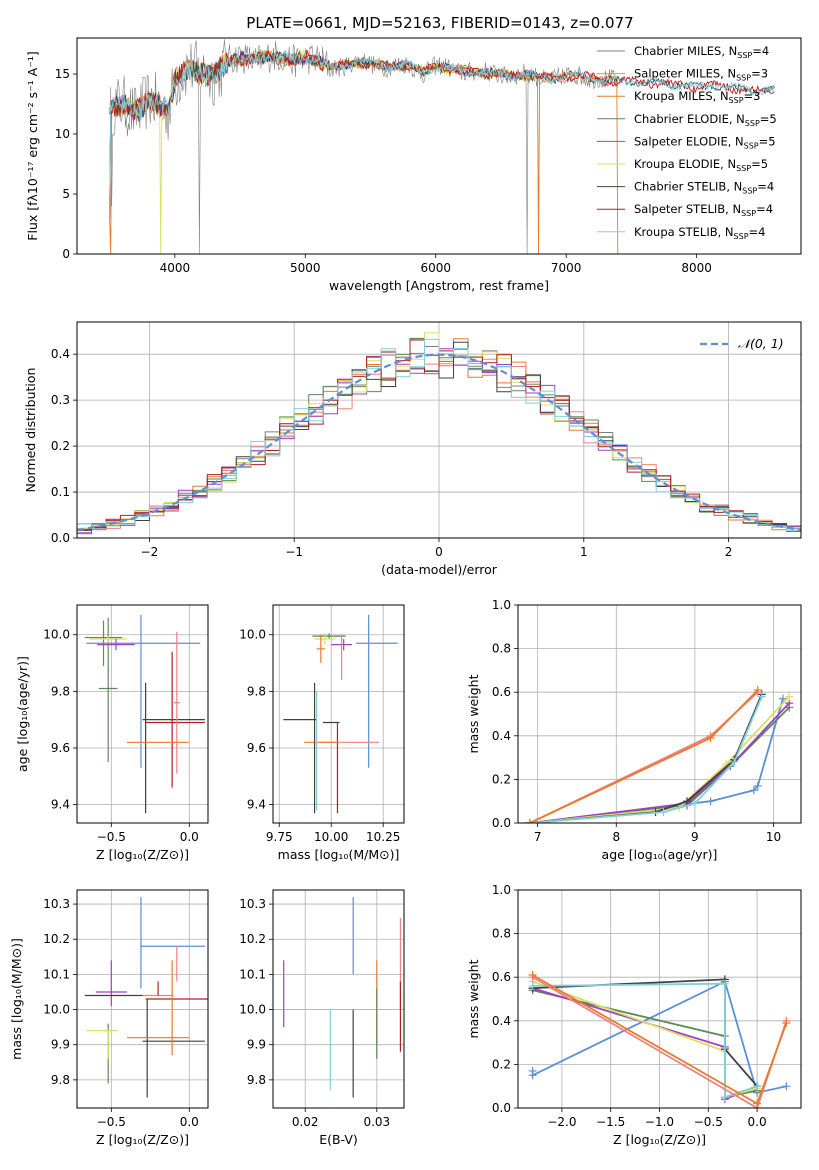  I want to click on ebv-vs-mass-plot-area, so click(342, 997).